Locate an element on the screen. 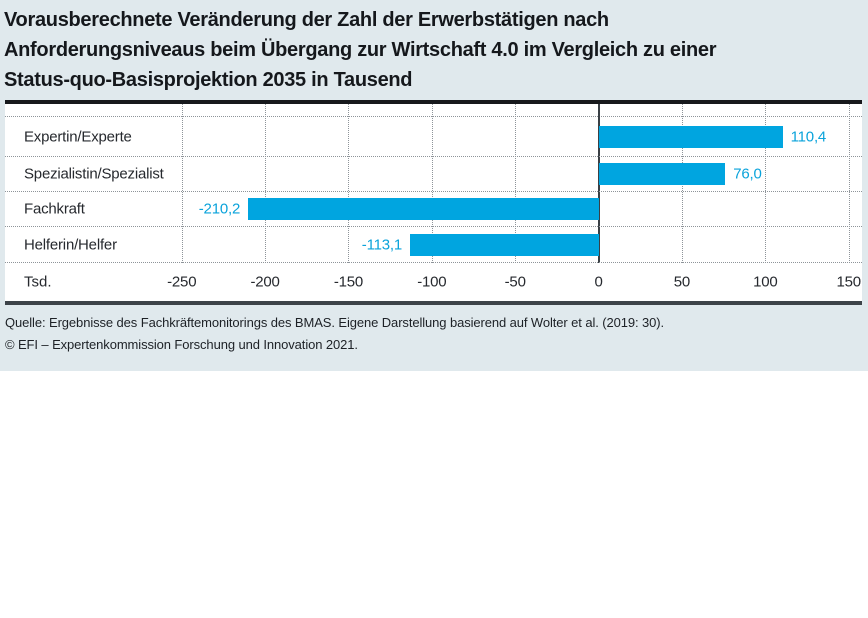 The image size is (868, 618). value-label: -113,1 is located at coordinates (381, 244).